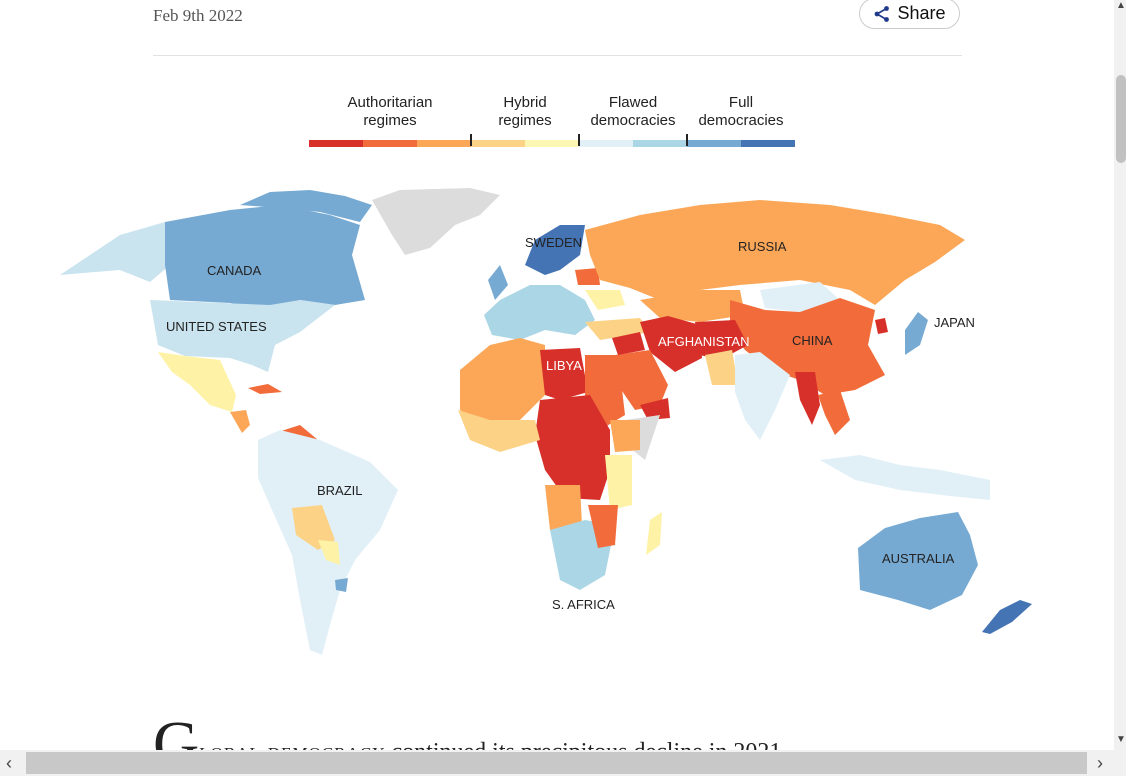 The width and height of the screenshot is (1126, 784). What do you see at coordinates (762, 246) in the screenshot?
I see `label-russia: RUSSIA` at bounding box center [762, 246].